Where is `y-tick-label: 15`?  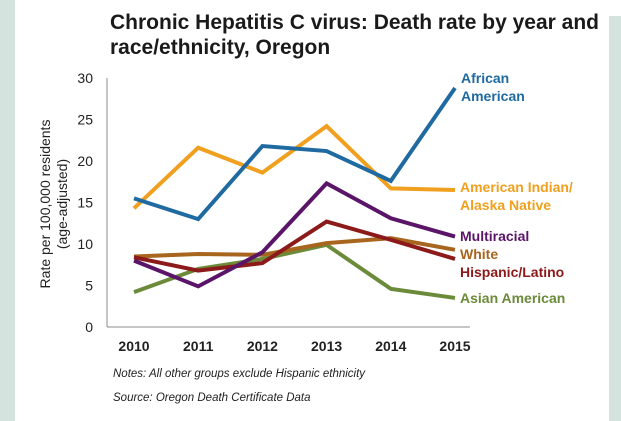
y-tick-label: 15 is located at coordinates (85, 203).